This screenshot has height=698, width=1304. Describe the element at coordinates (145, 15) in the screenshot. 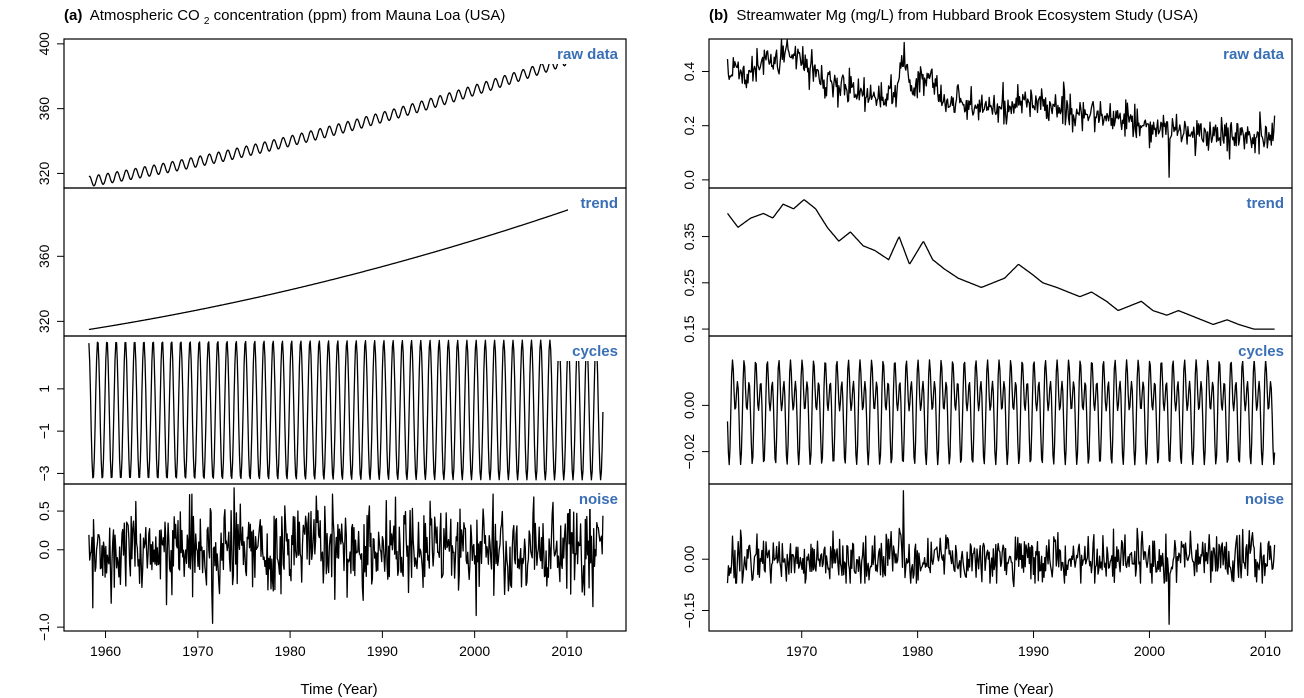

I see `chart-a-title-main: Atmospheric CO` at that location.